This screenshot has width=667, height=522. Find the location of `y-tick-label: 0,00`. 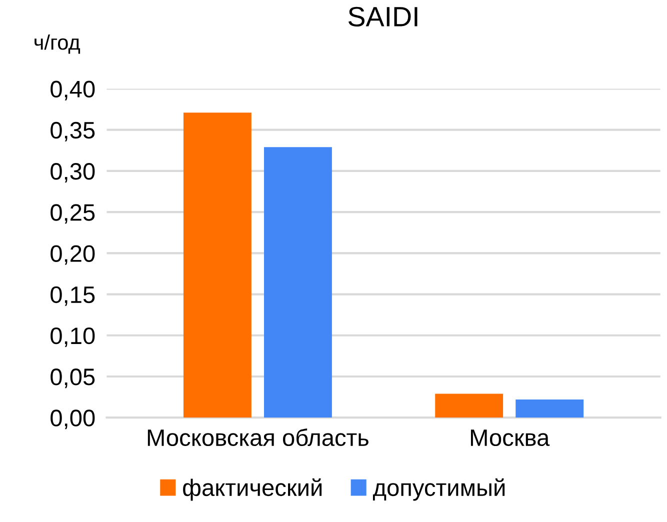

y-tick-label: 0,00 is located at coordinates (72, 420).